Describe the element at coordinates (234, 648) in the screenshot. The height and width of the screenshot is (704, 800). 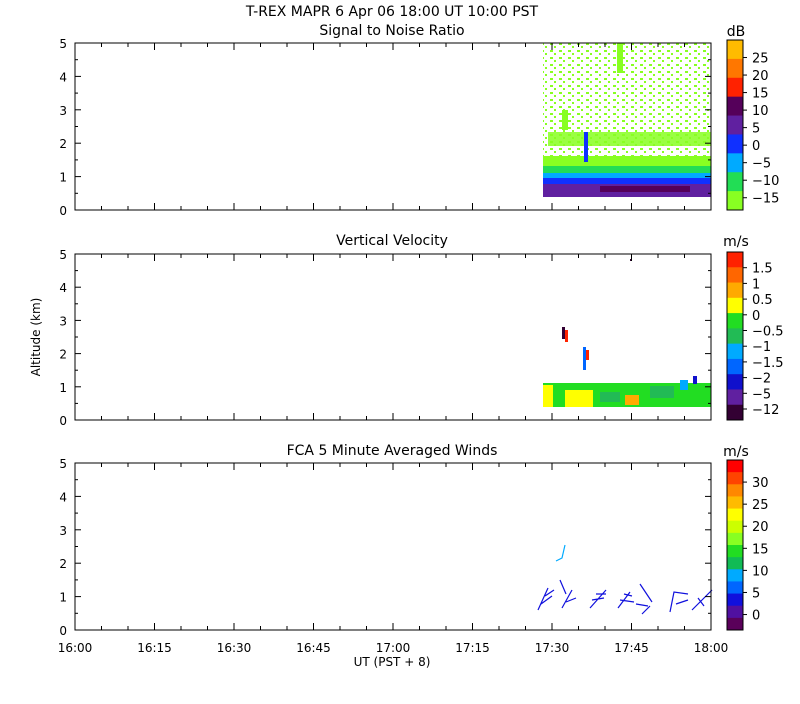
I see `x-tick-label: 16:30` at that location.